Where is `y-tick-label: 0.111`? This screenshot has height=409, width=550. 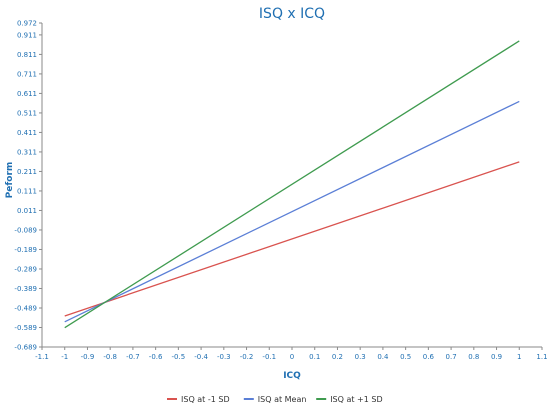 y-tick-label: 0.111 is located at coordinates (27, 191).